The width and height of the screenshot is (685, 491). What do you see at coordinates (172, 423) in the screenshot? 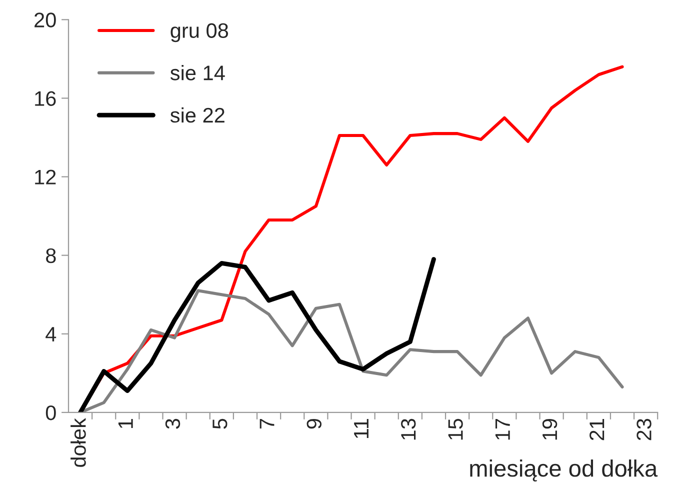
I see `x-tick-label: 3` at bounding box center [172, 423].